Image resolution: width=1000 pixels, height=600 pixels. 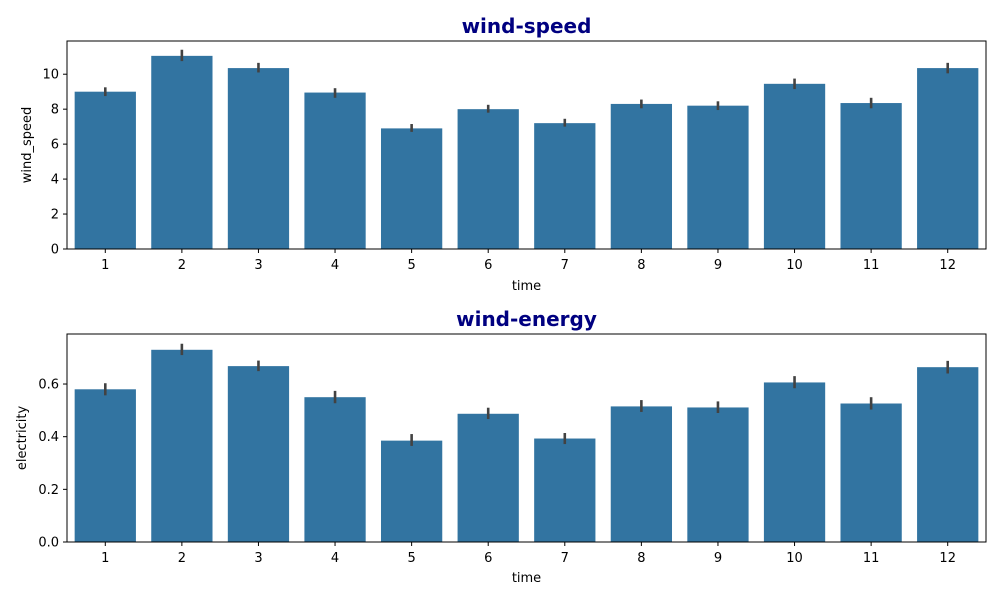 What do you see at coordinates (27, 145) in the screenshot?
I see `y-axis-label: wind_speed` at bounding box center [27, 145].